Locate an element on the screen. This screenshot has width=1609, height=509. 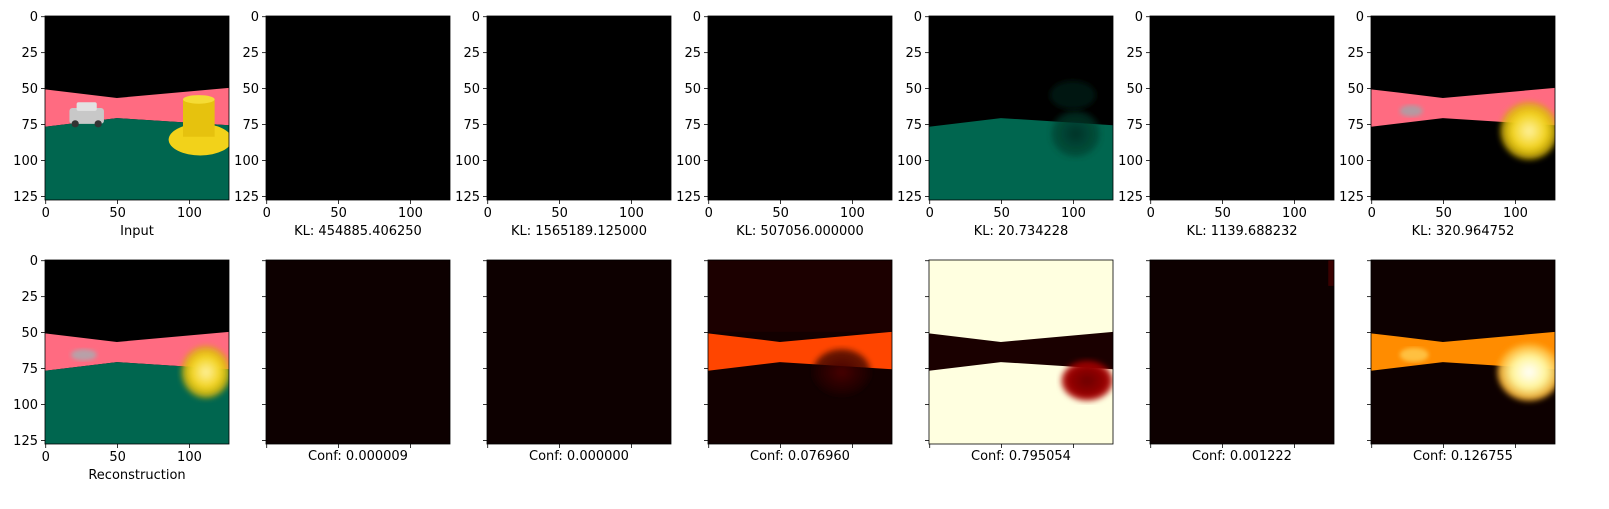
image-panel-bottom-row-7: Conf: 0.126755 is located at coordinates (1461, 361).